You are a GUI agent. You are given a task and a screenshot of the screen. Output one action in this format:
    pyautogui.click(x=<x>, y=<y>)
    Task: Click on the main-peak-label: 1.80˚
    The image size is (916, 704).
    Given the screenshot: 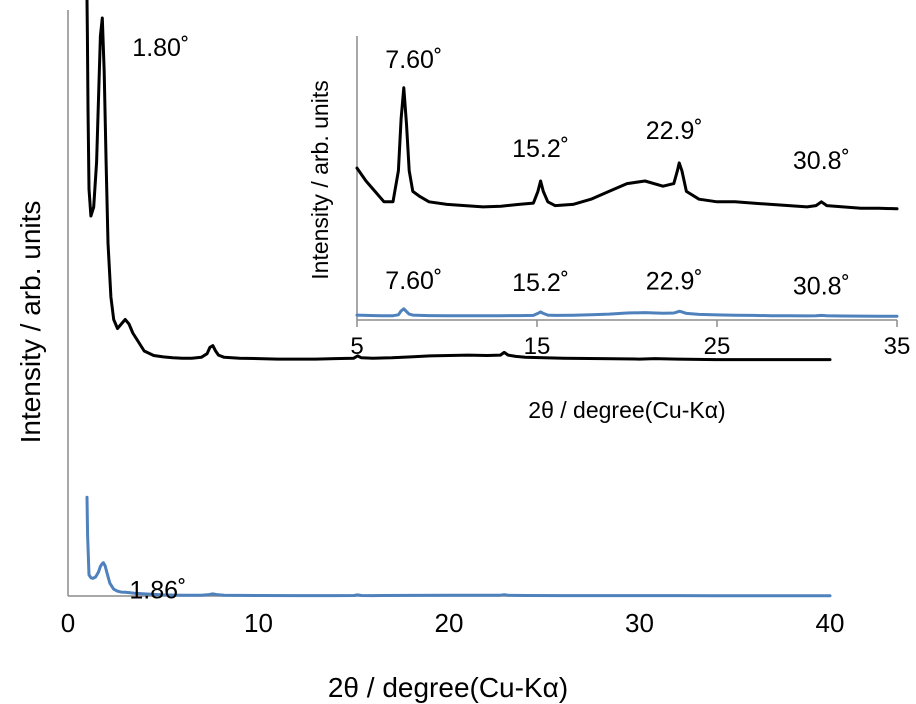 What is the action you would take?
    pyautogui.click(x=160, y=48)
    